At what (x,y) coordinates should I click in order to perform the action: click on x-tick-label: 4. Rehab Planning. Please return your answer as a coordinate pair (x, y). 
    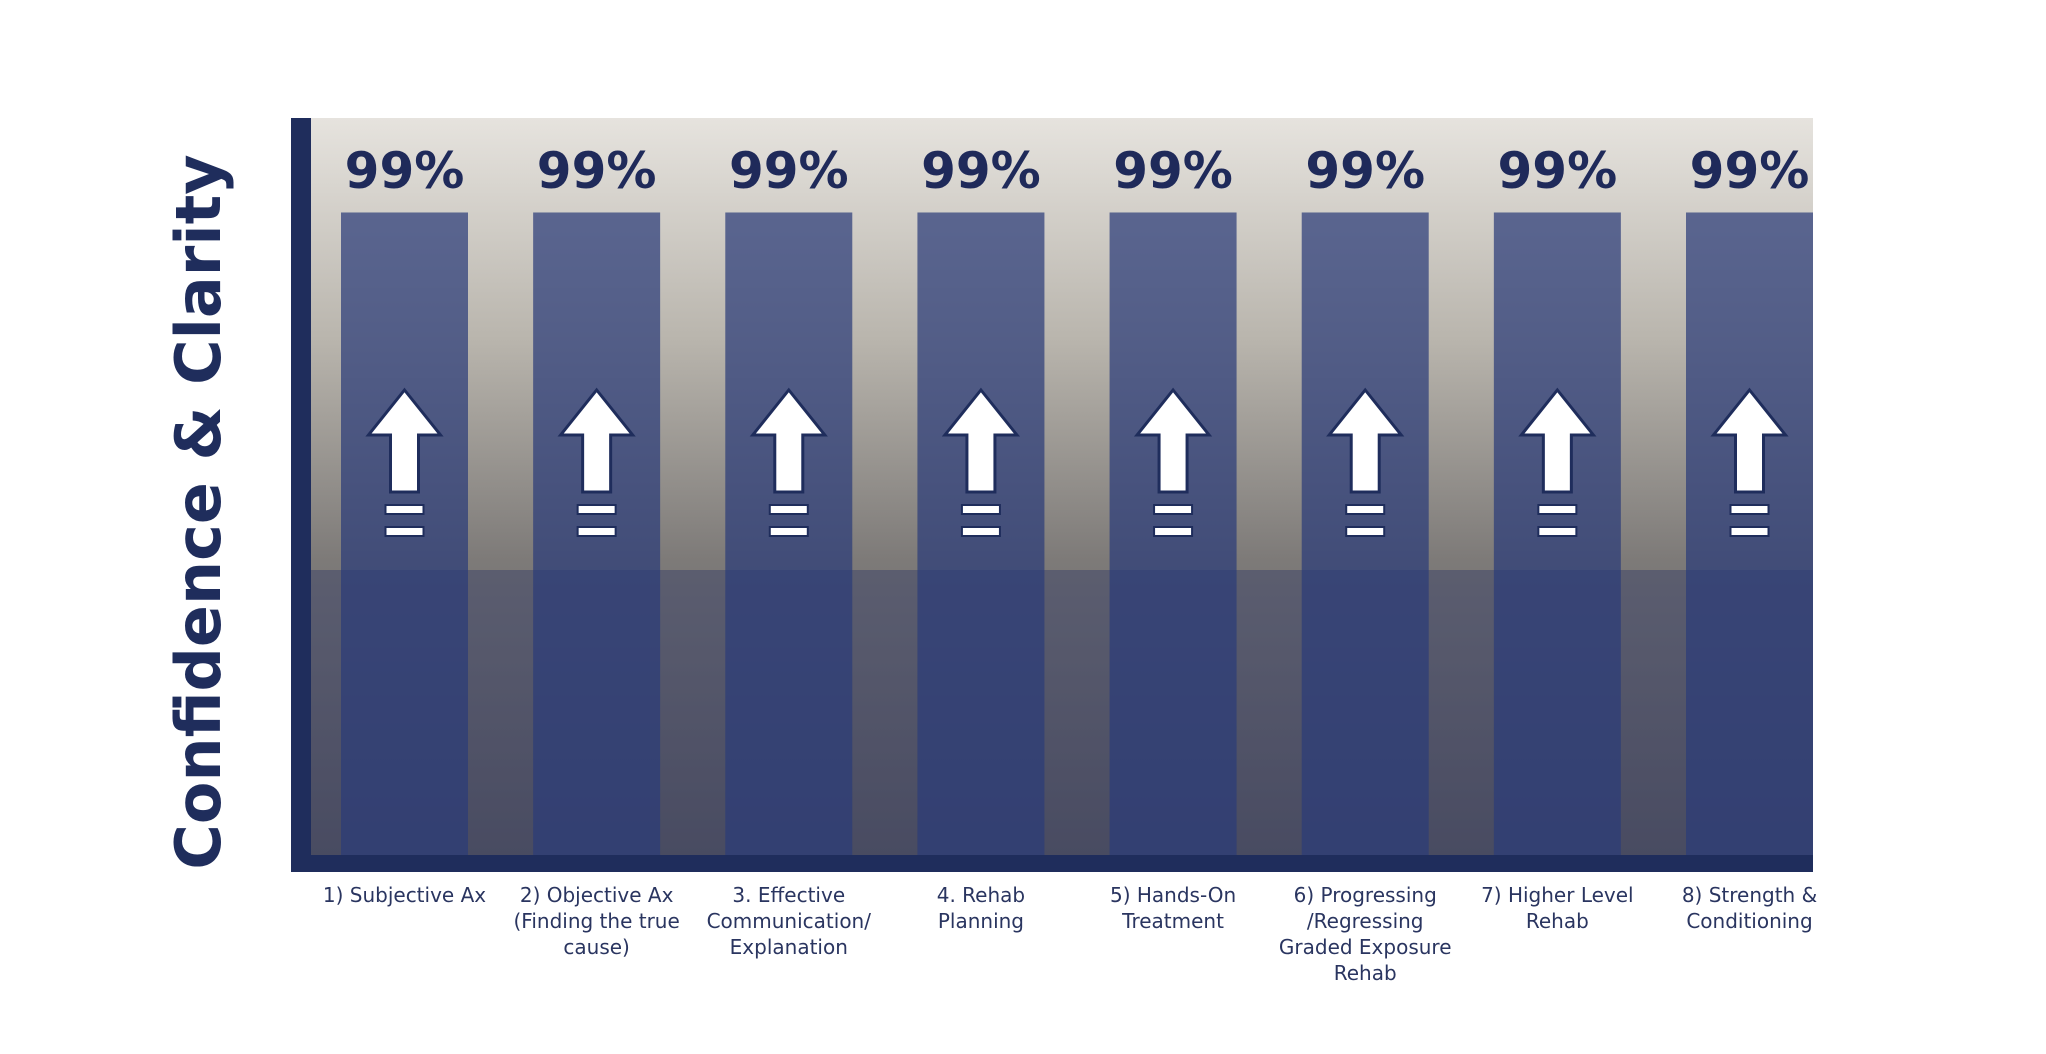
    Looking at the image, I should click on (981, 908).